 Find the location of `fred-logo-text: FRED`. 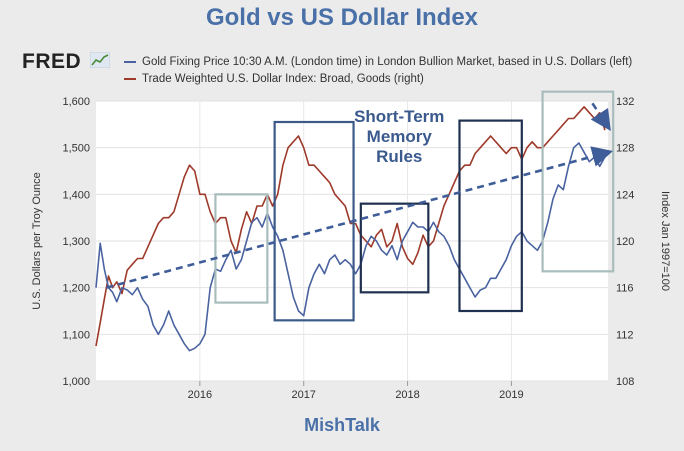

fred-logo-text: FRED is located at coordinates (52, 61).